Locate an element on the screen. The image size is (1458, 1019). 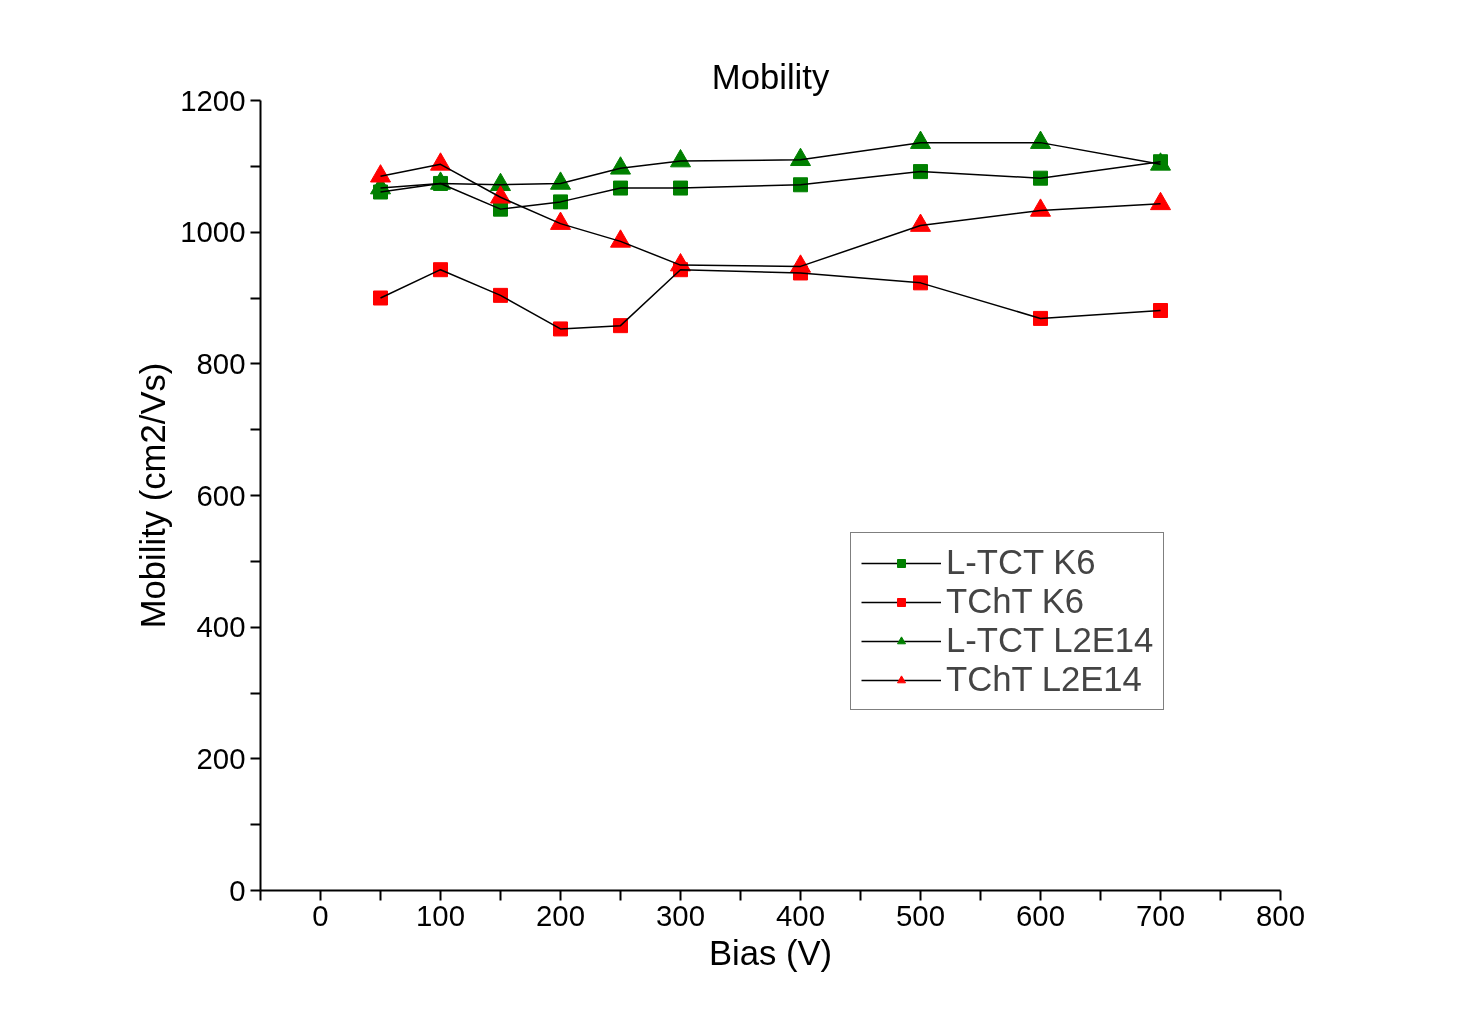
x-tick-label: 0 is located at coordinates (320, 915).